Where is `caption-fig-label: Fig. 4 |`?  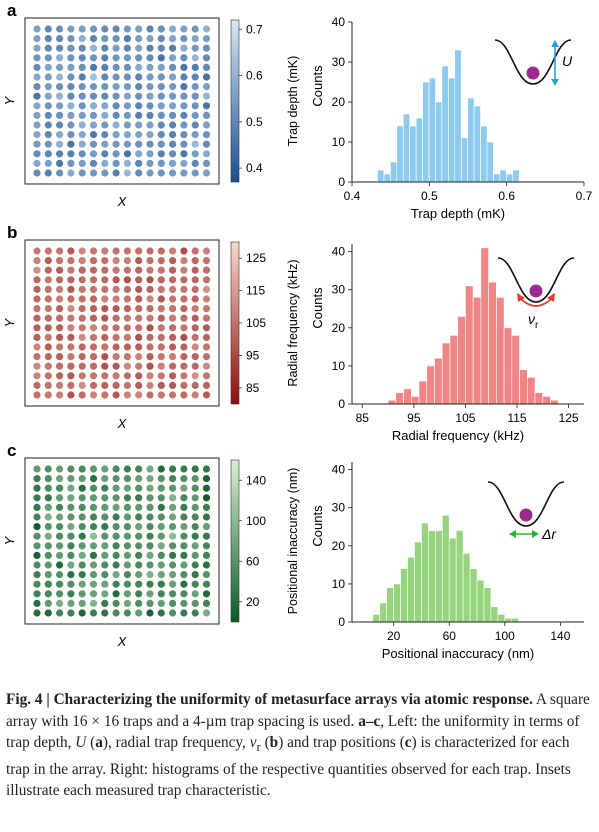
caption-fig-label: Fig. 4 | is located at coordinates (30, 699).